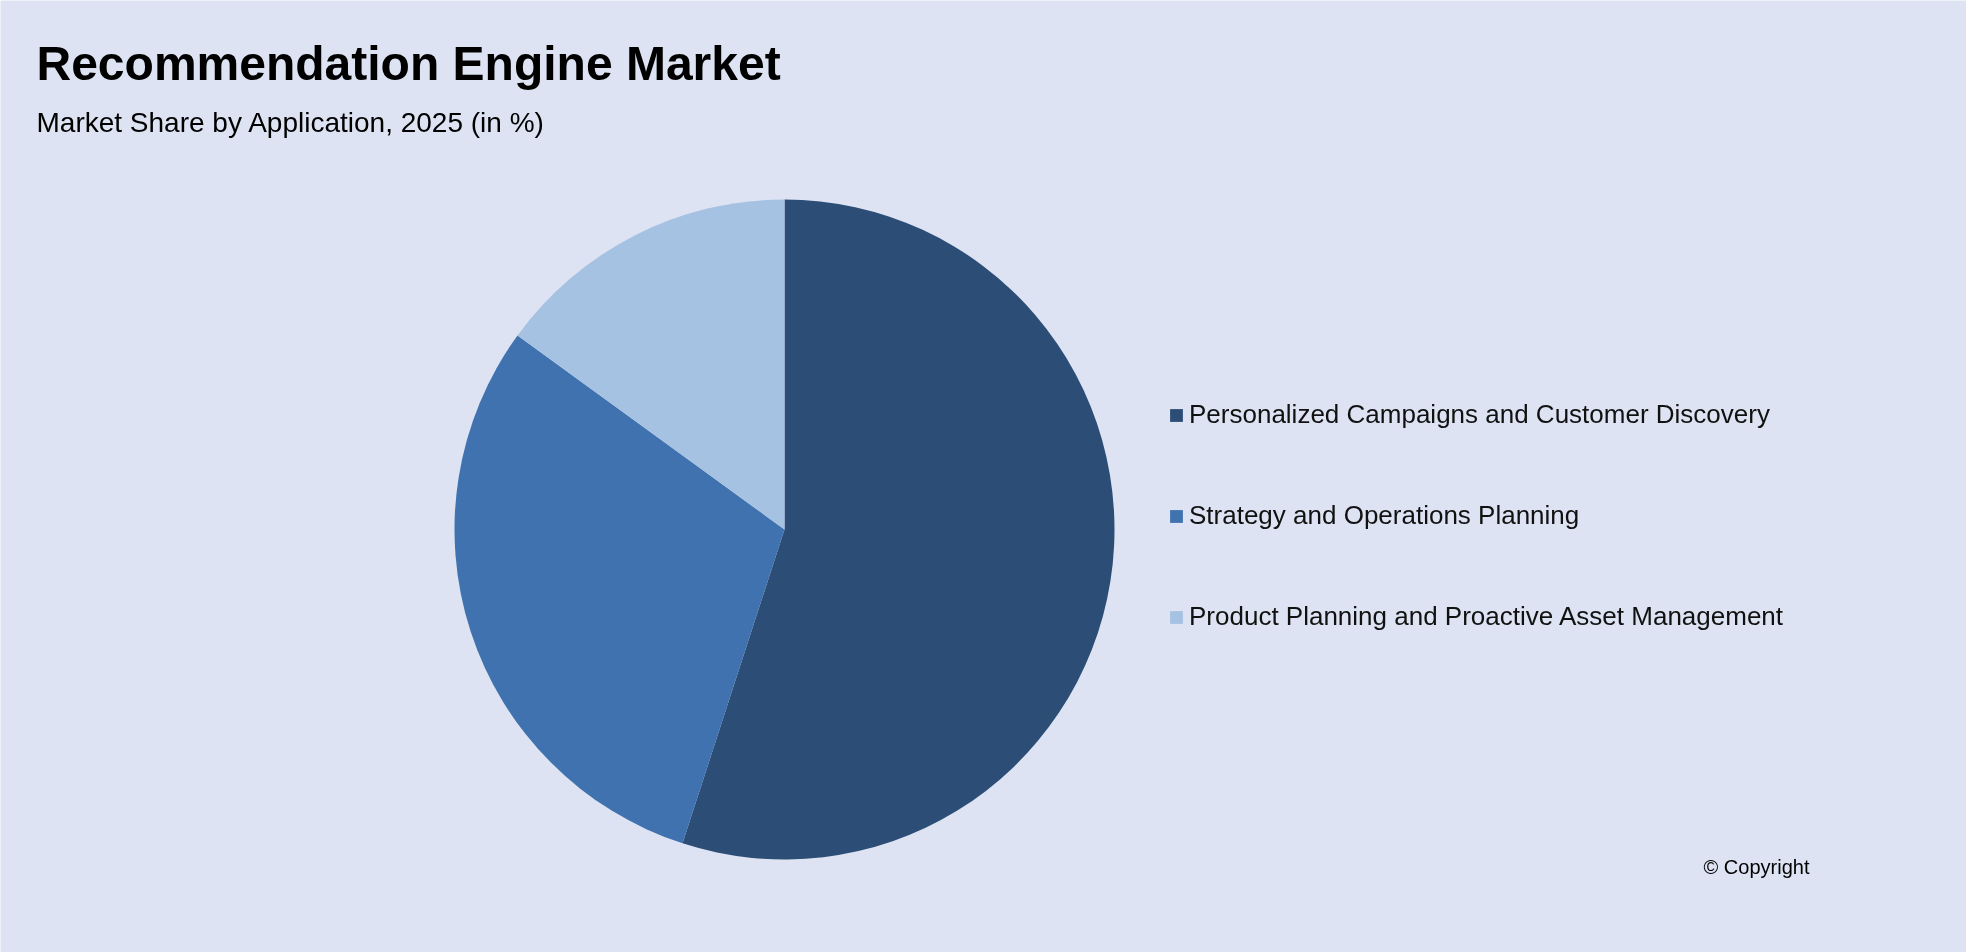 The image size is (1966, 952). What do you see at coordinates (1756, 866) in the screenshot?
I see `text: © Copyright` at bounding box center [1756, 866].